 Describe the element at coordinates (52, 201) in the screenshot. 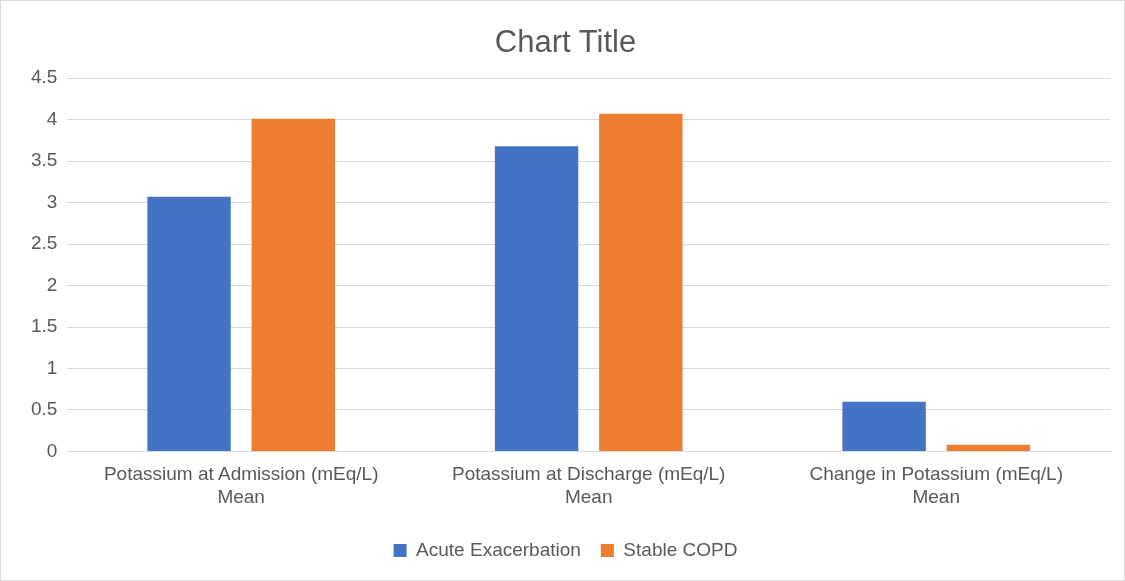

I see `y-tick-label: 3` at that location.